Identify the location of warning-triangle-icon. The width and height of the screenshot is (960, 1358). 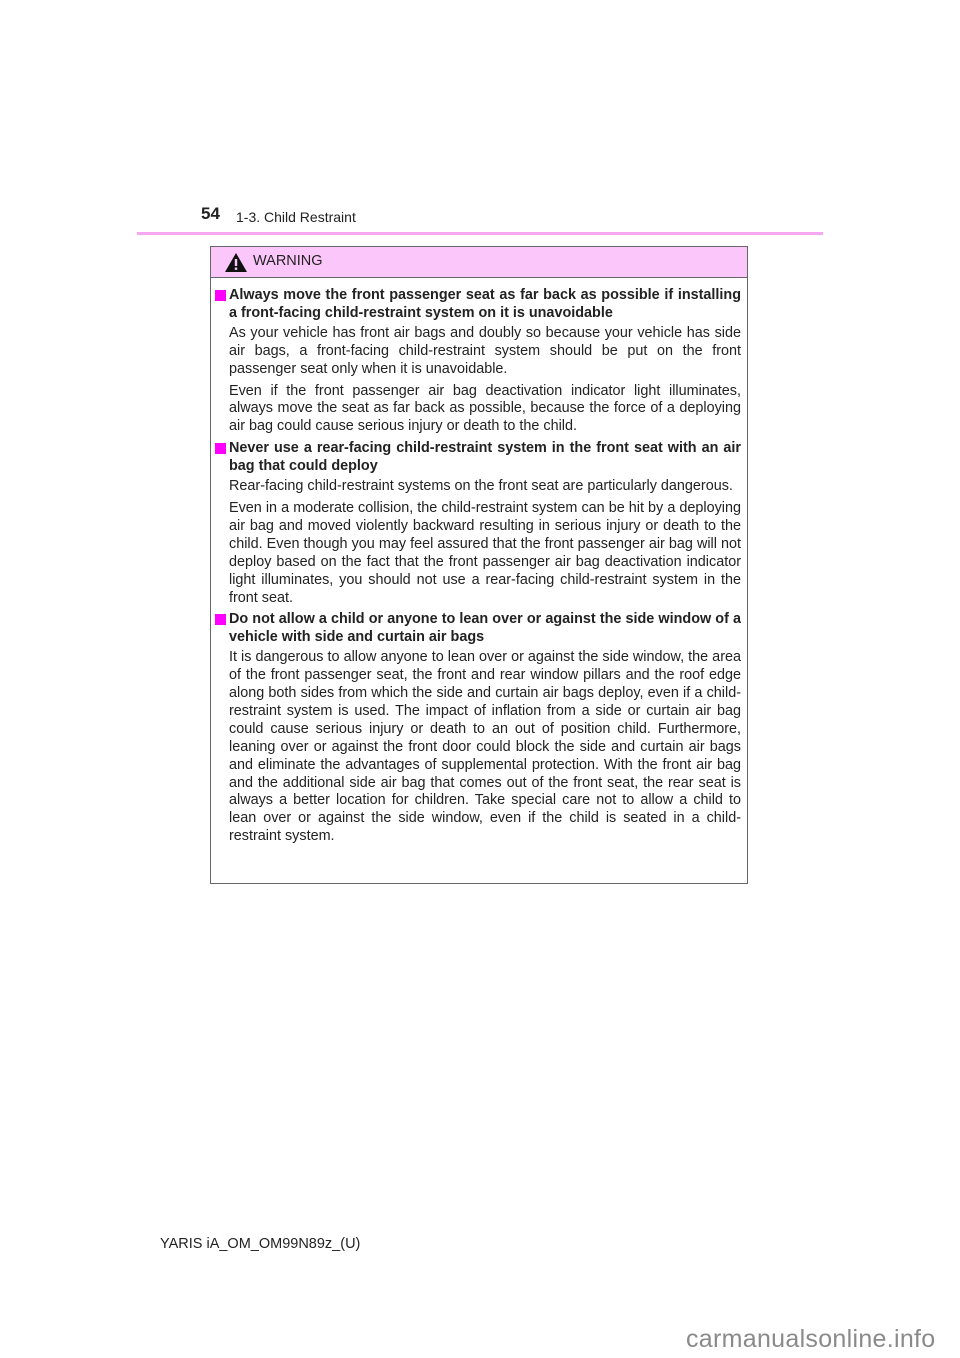
(236, 262).